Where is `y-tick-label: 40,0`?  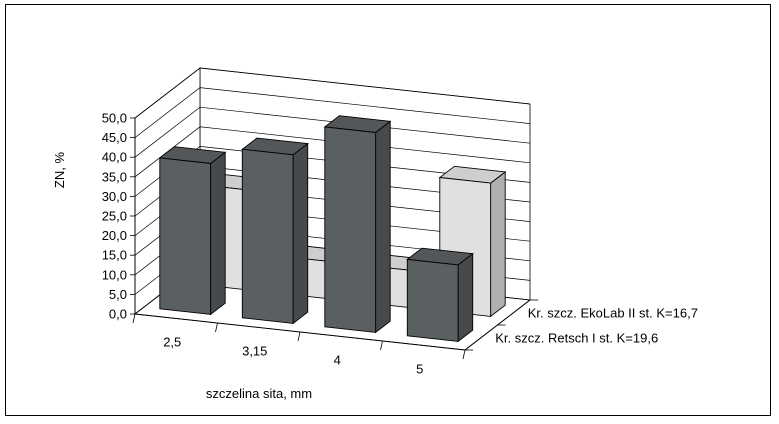 y-tick-label: 40,0 is located at coordinates (114, 157).